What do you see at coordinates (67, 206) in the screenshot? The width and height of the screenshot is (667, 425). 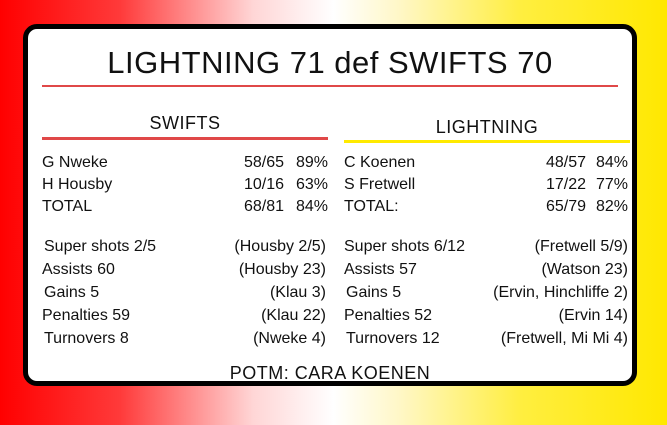 I see `total-label: TOTAL` at bounding box center [67, 206].